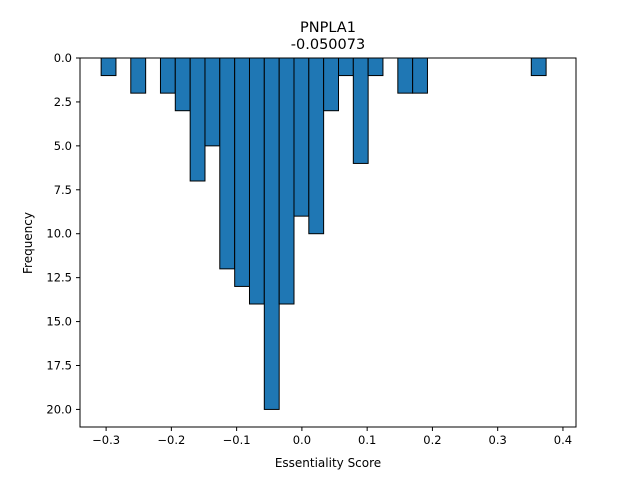 The height and width of the screenshot is (484, 640). Describe the element at coordinates (498, 440) in the screenshot. I see `x-tick-label: 0.3` at that location.